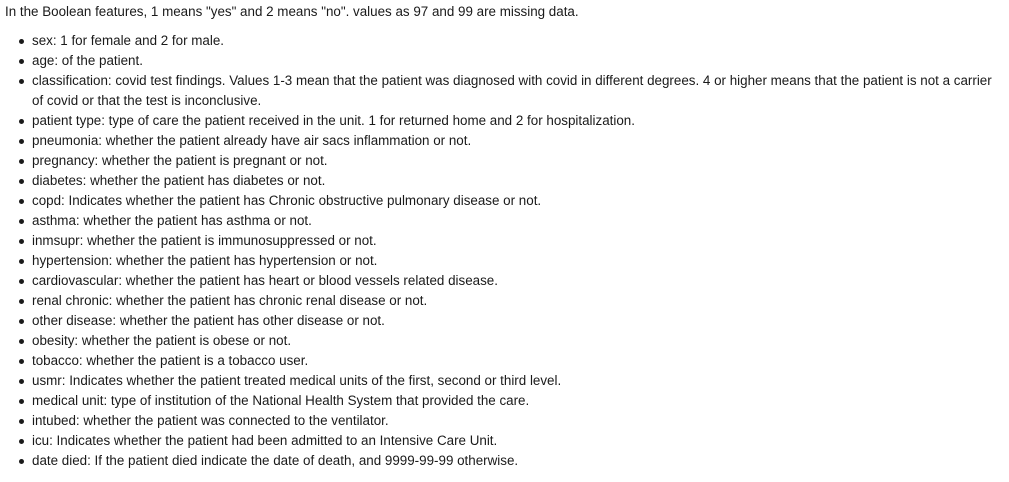 Image resolution: width=1009 pixels, height=482 pixels. Describe the element at coordinates (504, 61) in the screenshot. I see `feature-item-age: age: of the patient.` at that location.